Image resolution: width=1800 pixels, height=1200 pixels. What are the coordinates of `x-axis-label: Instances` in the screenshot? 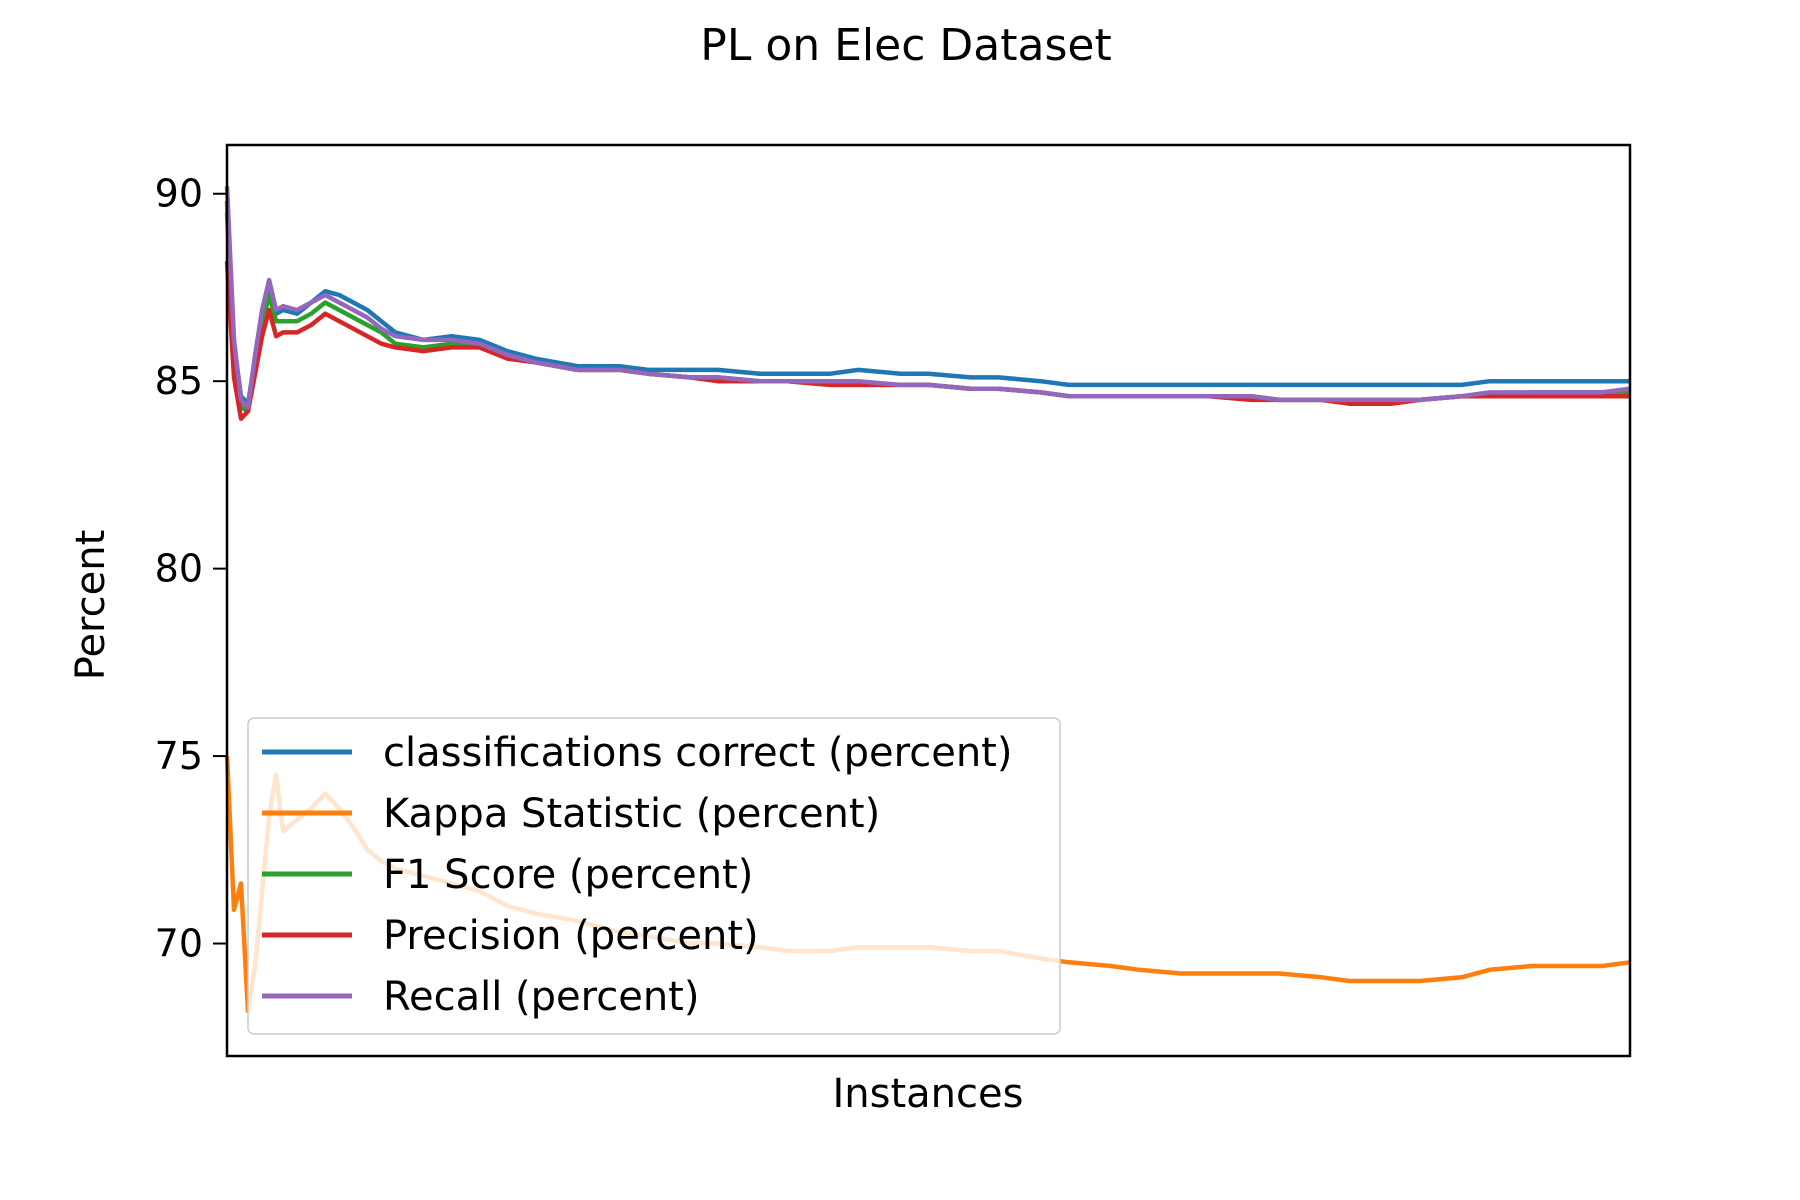 It's located at (928, 1094).